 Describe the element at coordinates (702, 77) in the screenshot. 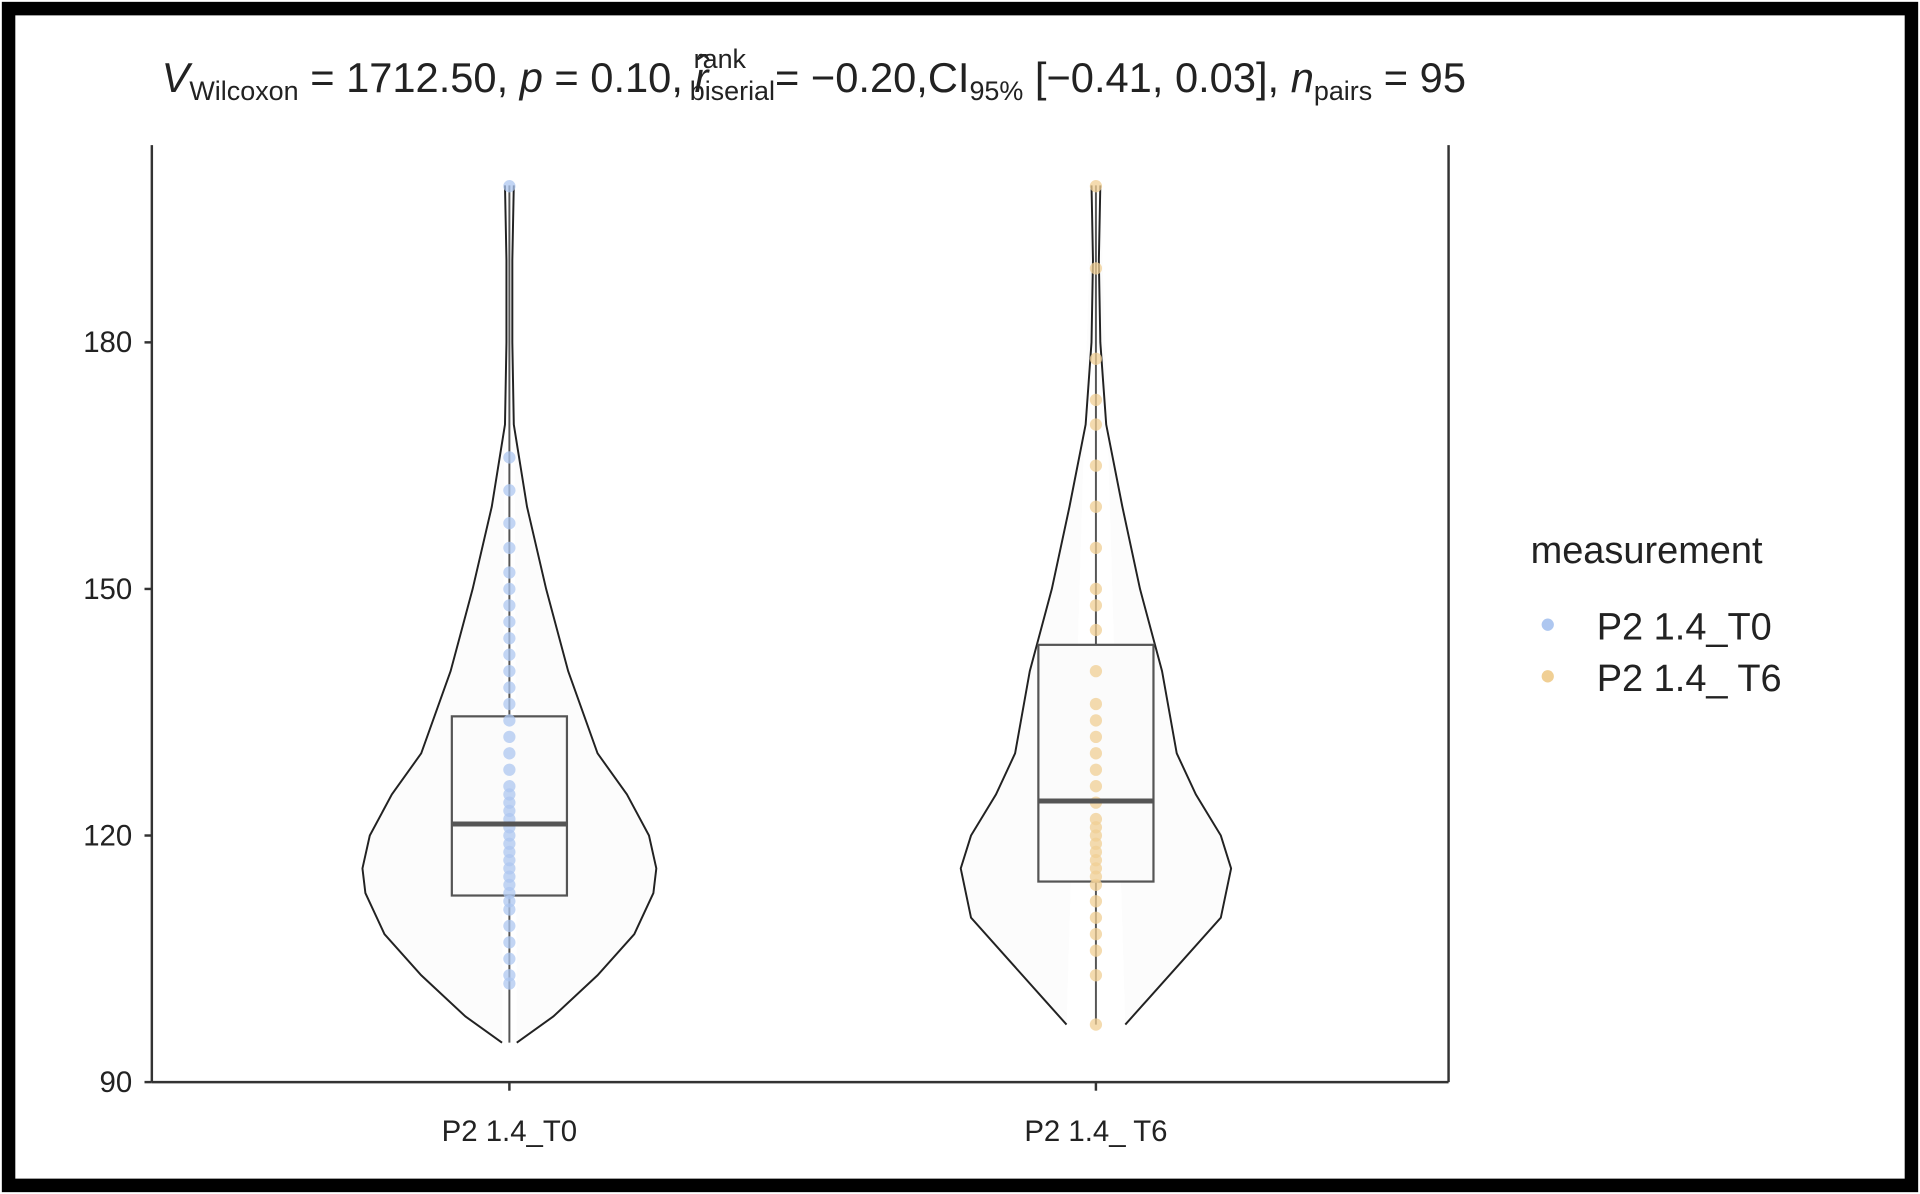

I see `title-part: r̂` at that location.